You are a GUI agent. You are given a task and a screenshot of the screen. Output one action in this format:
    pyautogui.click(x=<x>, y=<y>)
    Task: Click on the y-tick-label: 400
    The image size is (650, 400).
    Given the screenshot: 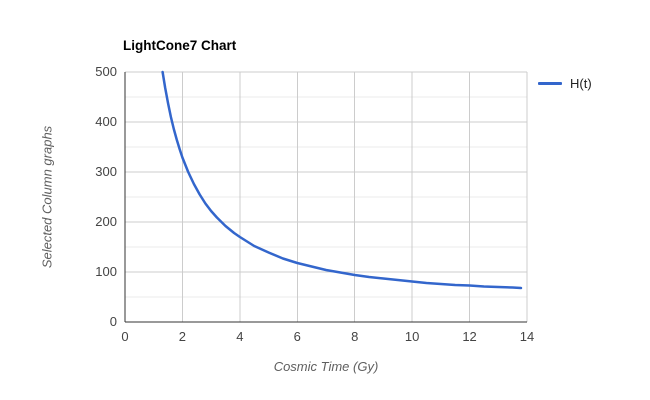 What is the action you would take?
    pyautogui.click(x=106, y=121)
    